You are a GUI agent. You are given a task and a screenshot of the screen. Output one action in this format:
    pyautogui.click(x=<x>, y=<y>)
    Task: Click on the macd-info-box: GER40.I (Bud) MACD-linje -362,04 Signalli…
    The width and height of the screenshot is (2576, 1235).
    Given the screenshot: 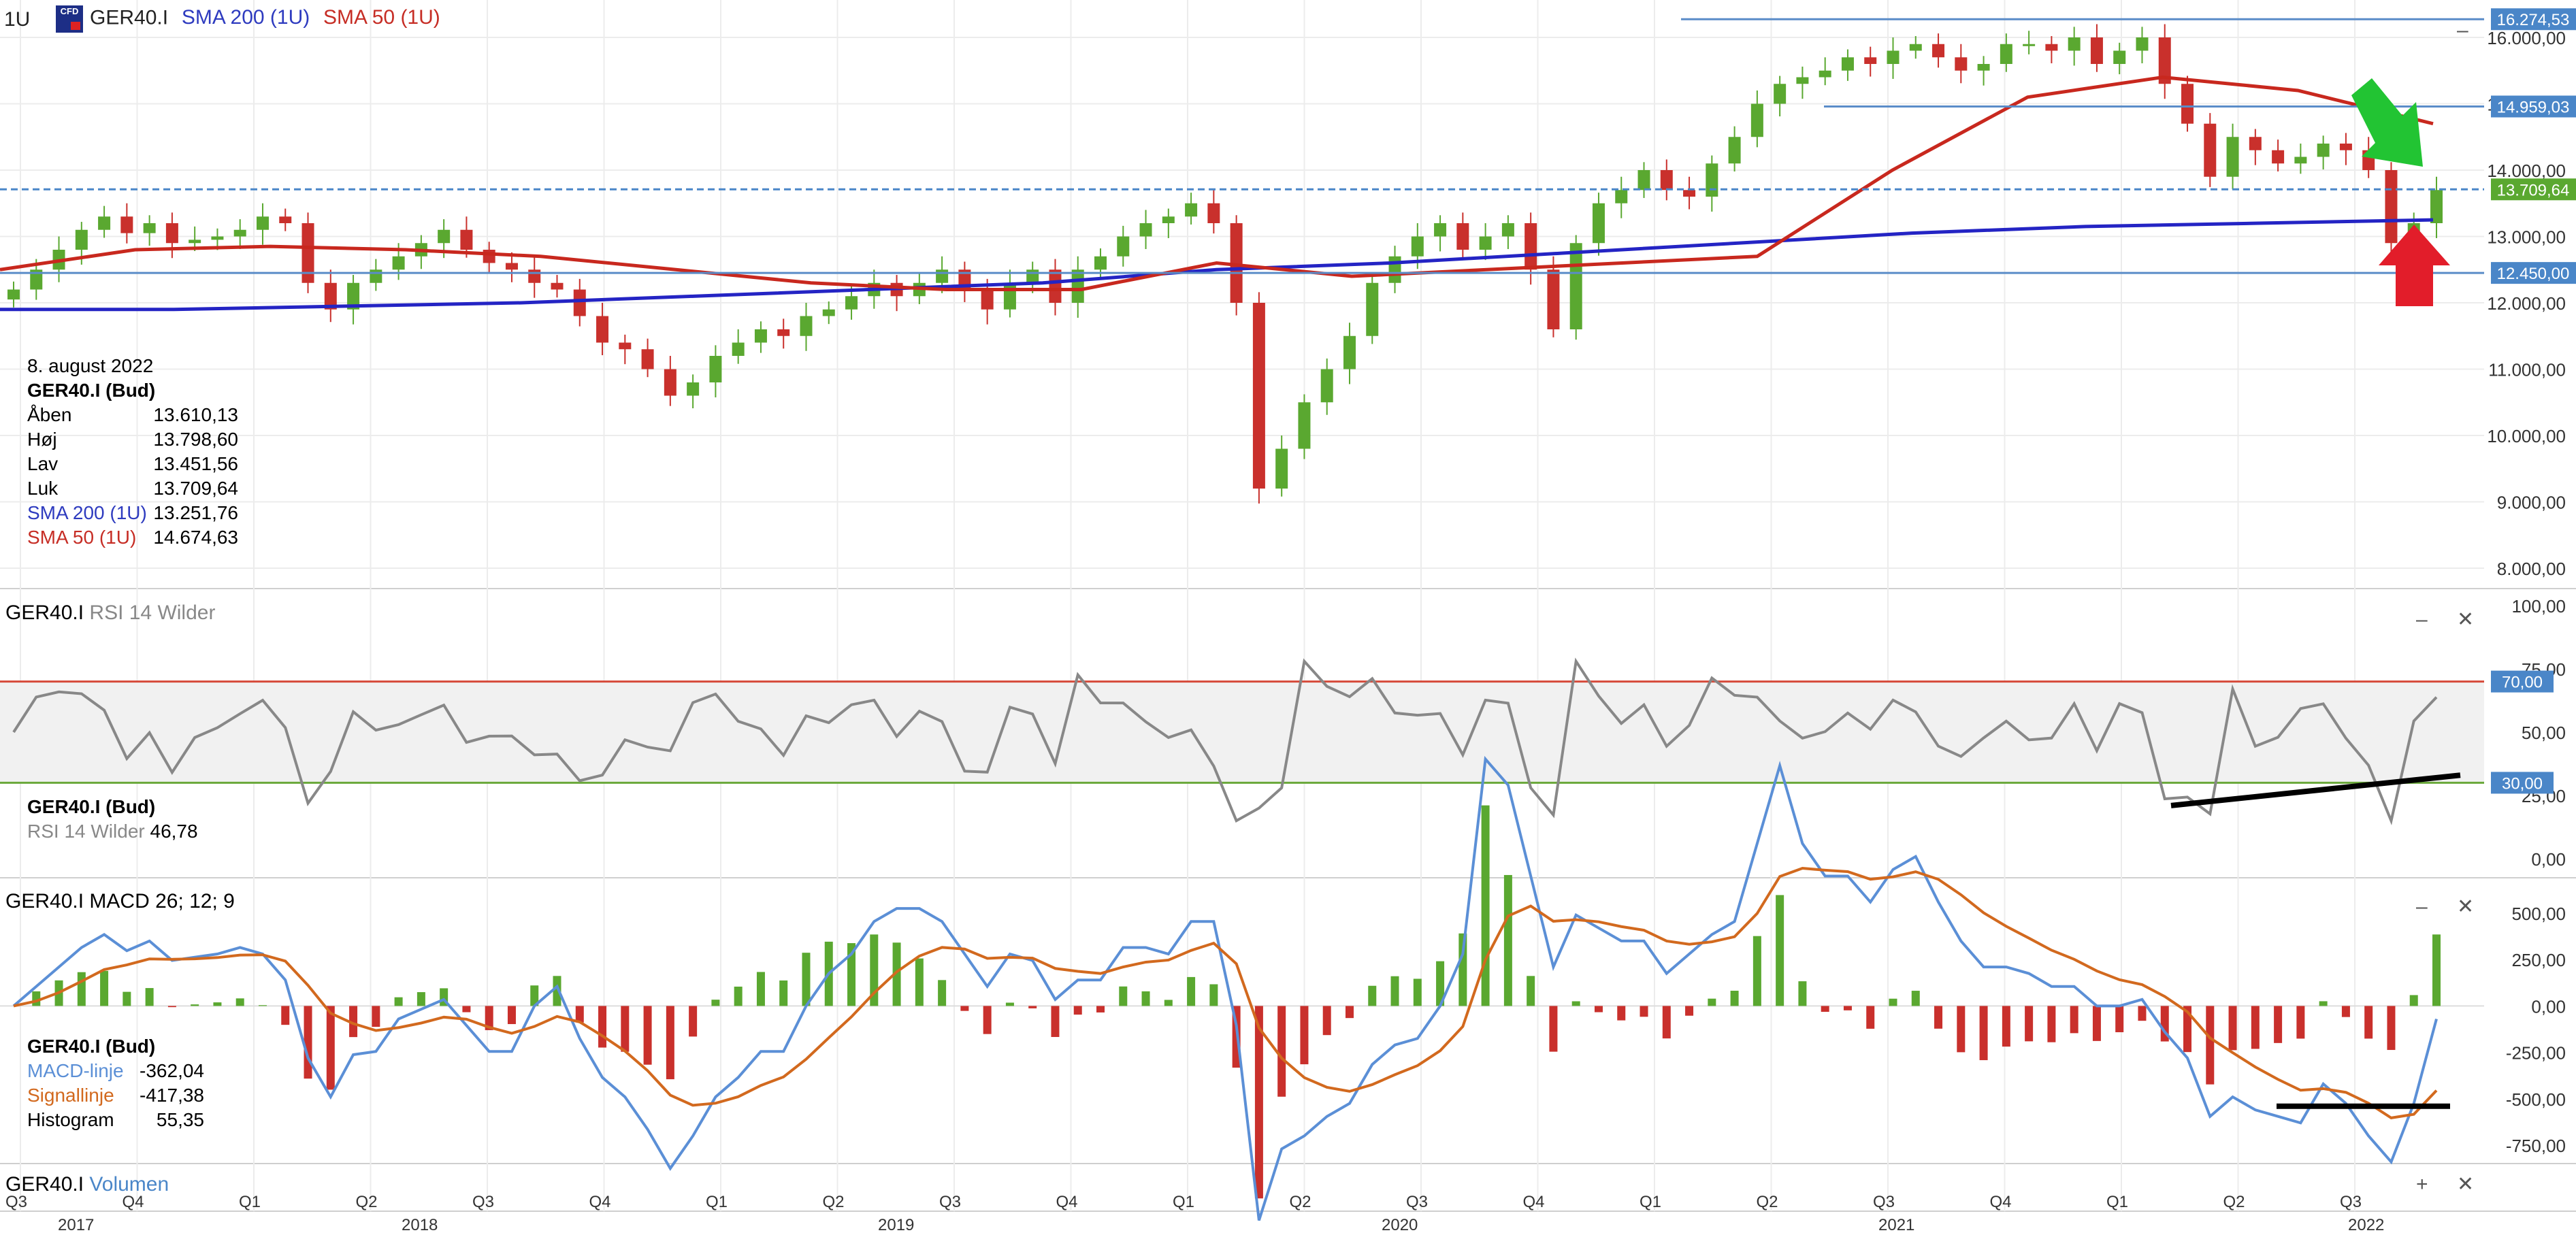 What is the action you would take?
    pyautogui.click(x=115, y=1083)
    